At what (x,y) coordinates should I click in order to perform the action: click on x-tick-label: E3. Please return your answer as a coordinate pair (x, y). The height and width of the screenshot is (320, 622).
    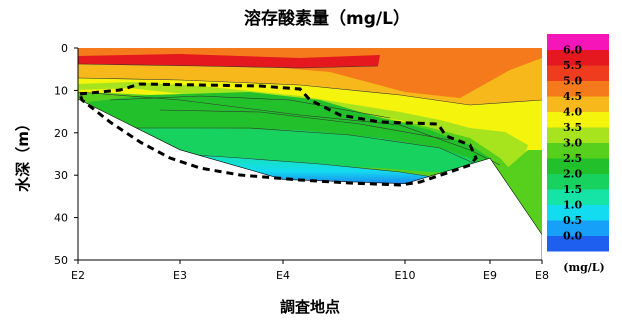
    Looking at the image, I should click on (180, 275).